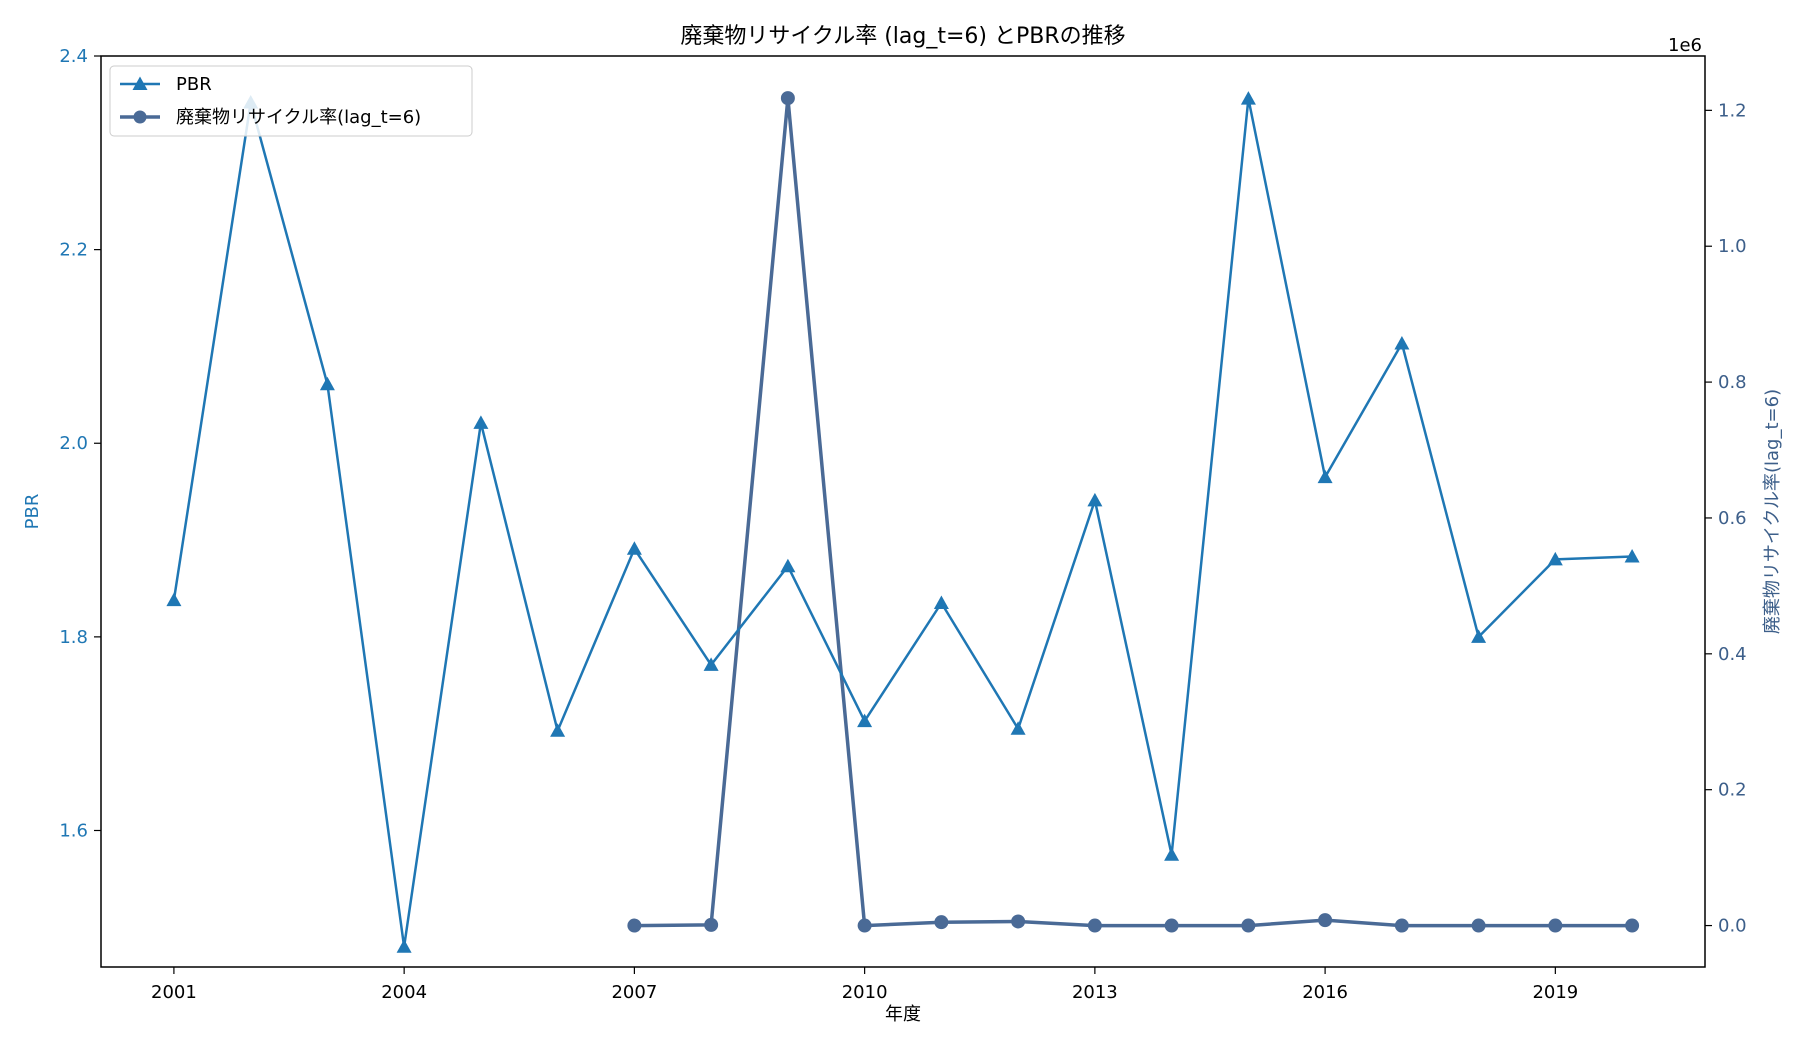  What do you see at coordinates (174, 992) in the screenshot?
I see `x-tick-label: 2001` at bounding box center [174, 992].